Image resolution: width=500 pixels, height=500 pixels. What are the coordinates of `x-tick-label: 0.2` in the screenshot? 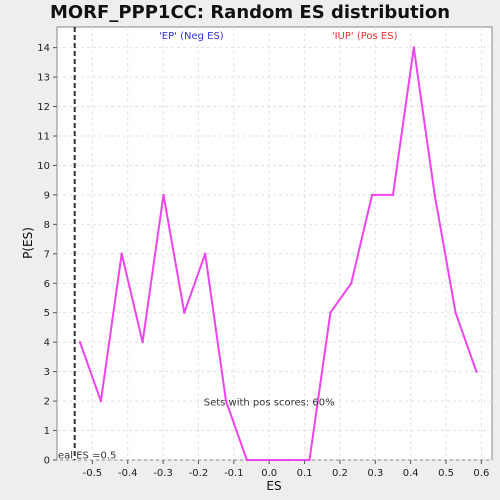 It's located at (340, 473).